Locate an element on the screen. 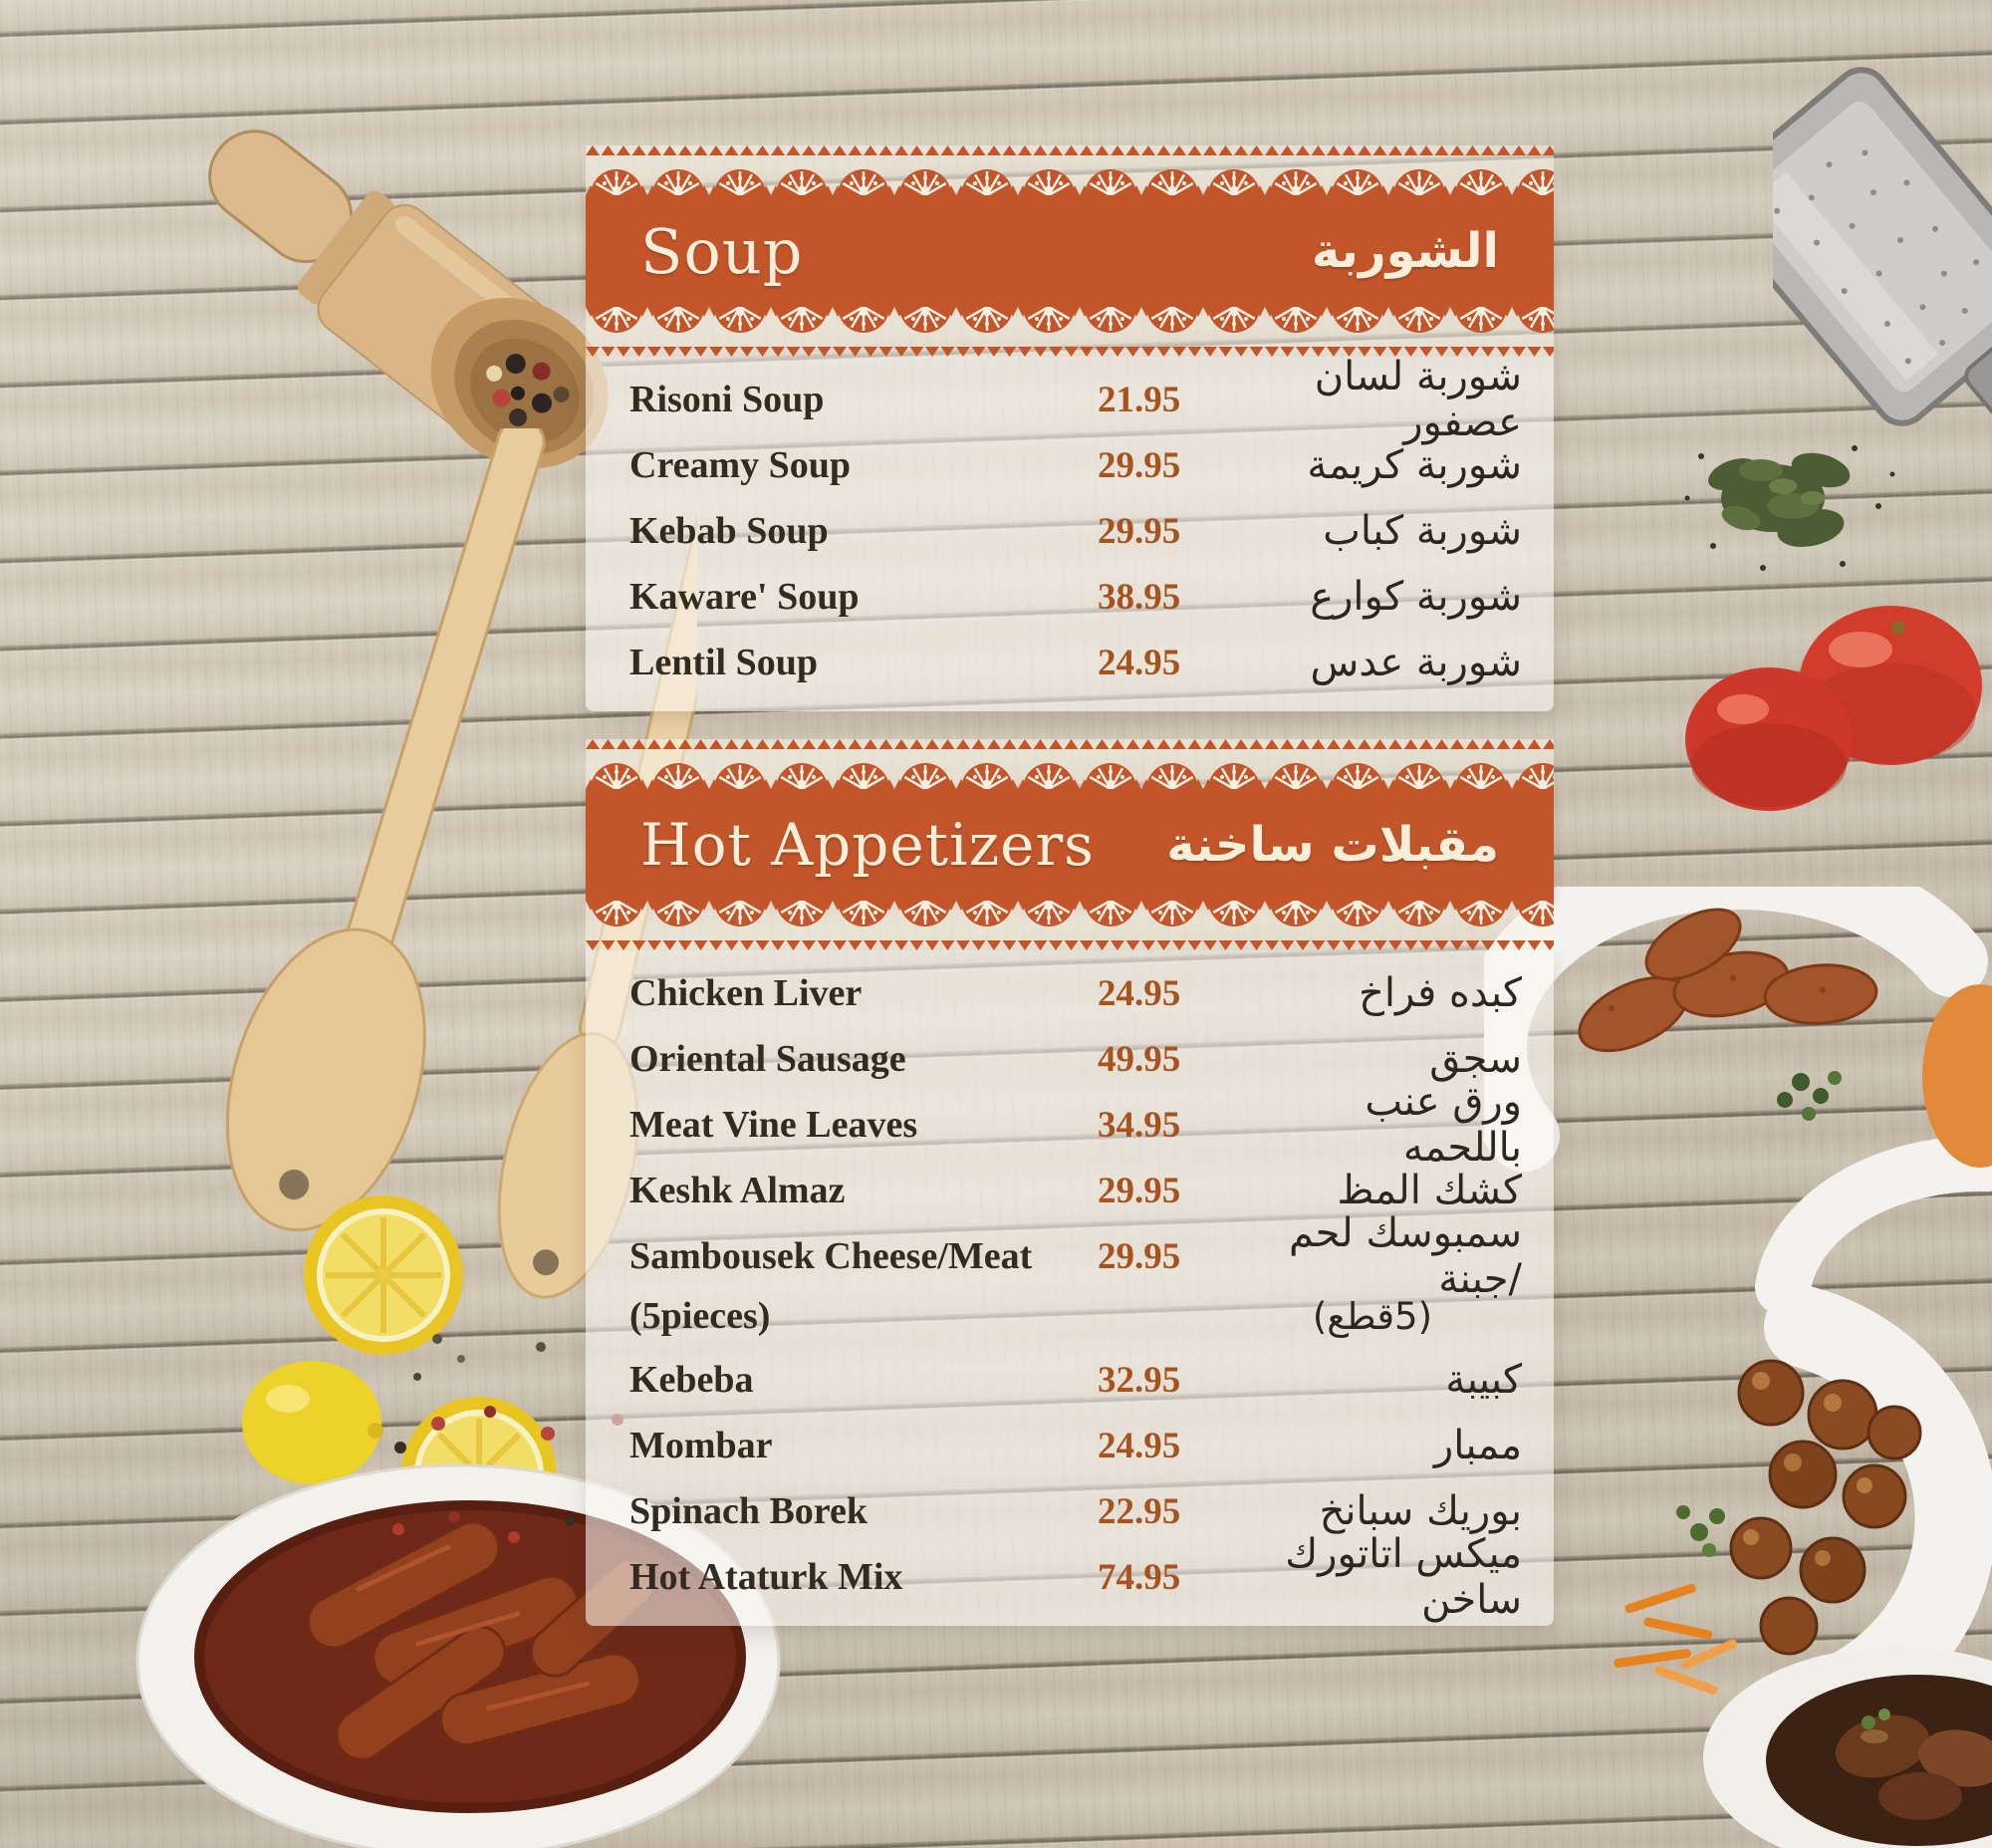 This screenshot has height=1848, width=1992. meatballs-plate-photo is located at coordinates (1748, 1508).